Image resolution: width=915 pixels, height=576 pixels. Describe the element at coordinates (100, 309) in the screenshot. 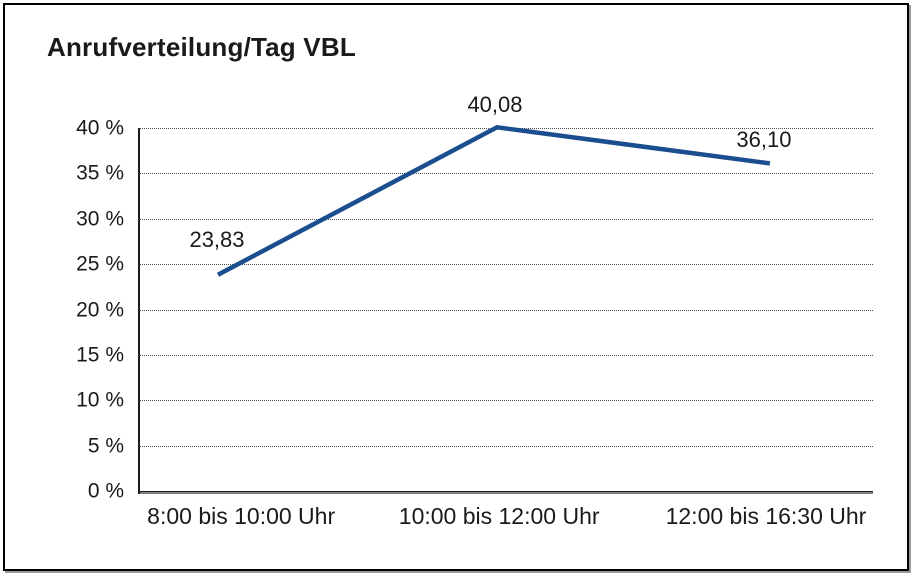

I see `y-axis-tick-label: 20 %` at that location.